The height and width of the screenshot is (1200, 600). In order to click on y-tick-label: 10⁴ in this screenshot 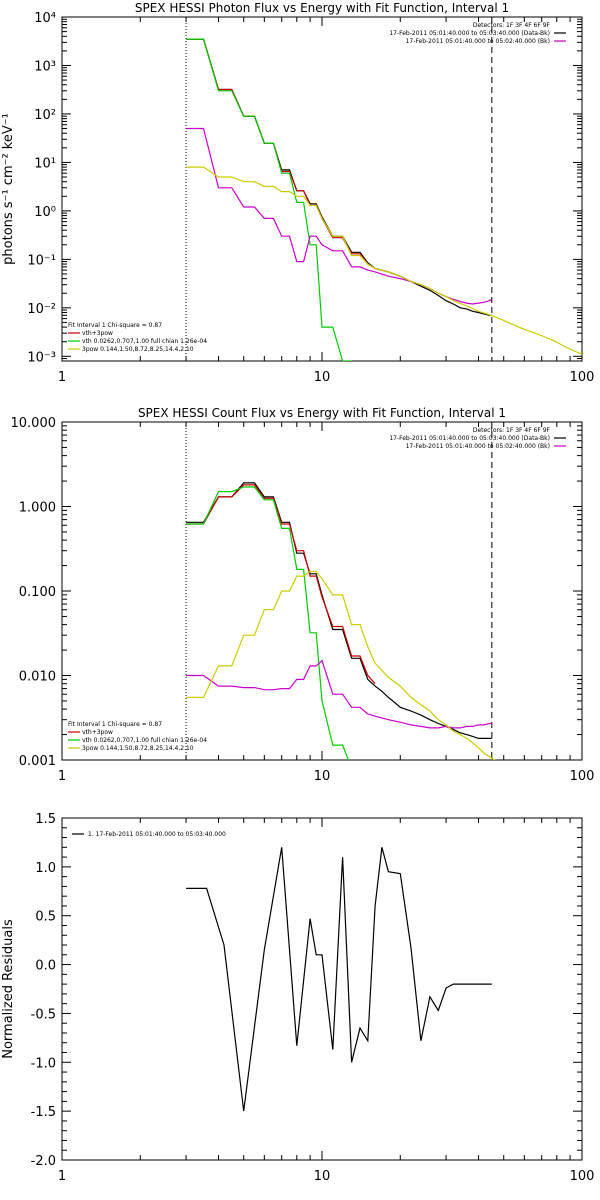, I will do `click(45, 18)`.